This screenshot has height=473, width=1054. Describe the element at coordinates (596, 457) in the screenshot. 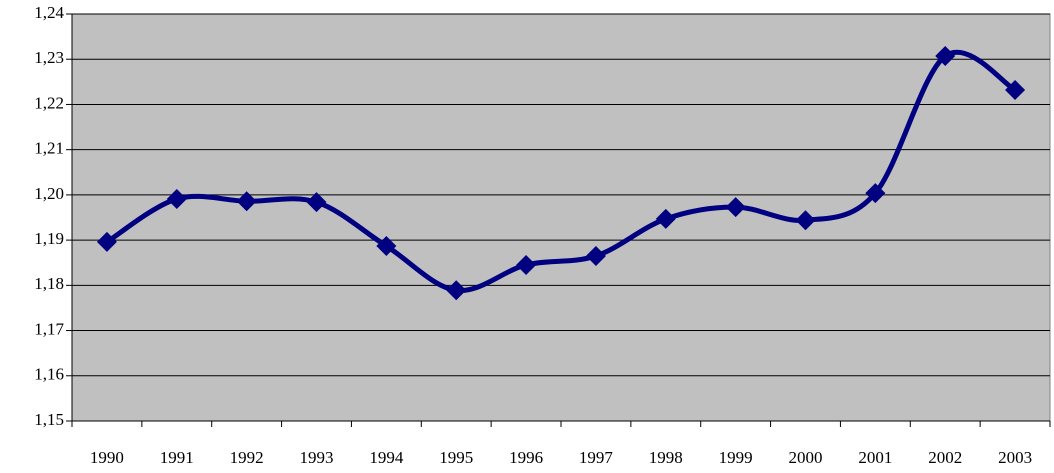

I see `x-tick-label: 1997` at that location.